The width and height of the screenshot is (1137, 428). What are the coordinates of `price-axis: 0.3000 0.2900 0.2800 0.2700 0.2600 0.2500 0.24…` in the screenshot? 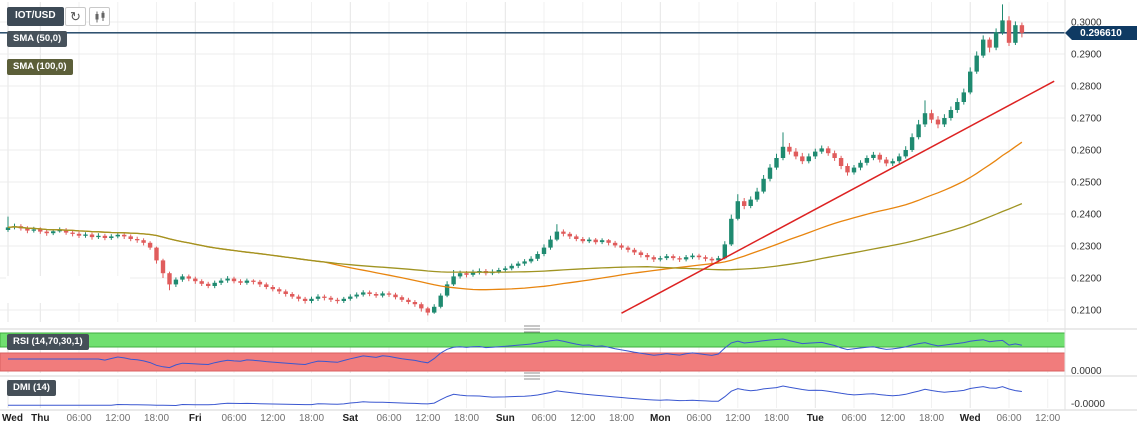 It's located at (1086, 167).